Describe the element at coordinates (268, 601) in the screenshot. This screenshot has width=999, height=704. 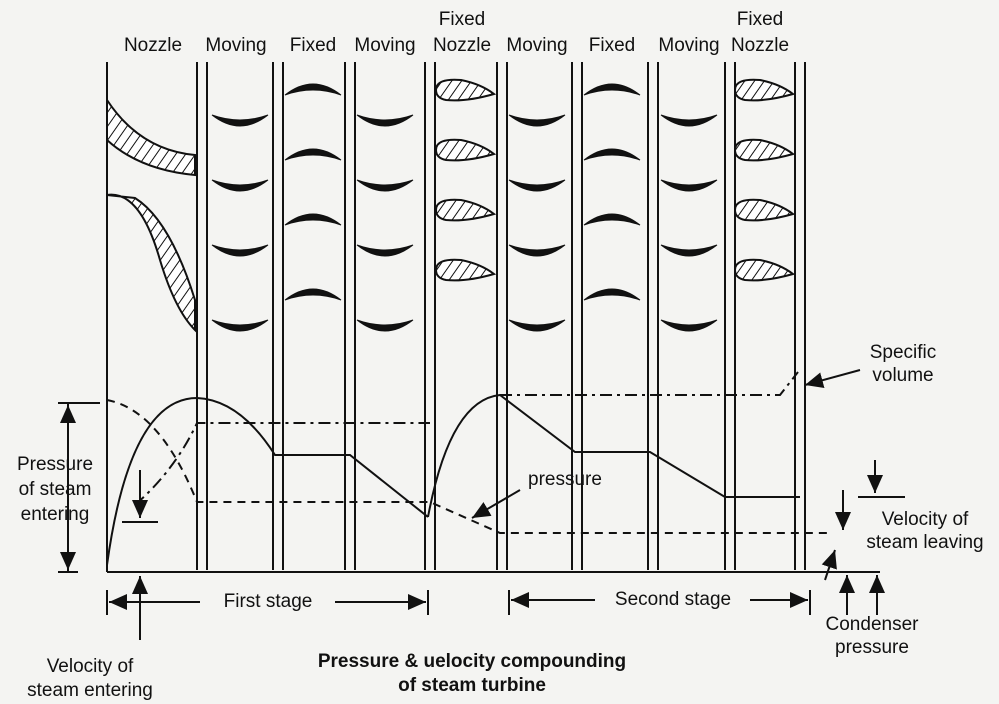
I see `annotation: First stage` at that location.